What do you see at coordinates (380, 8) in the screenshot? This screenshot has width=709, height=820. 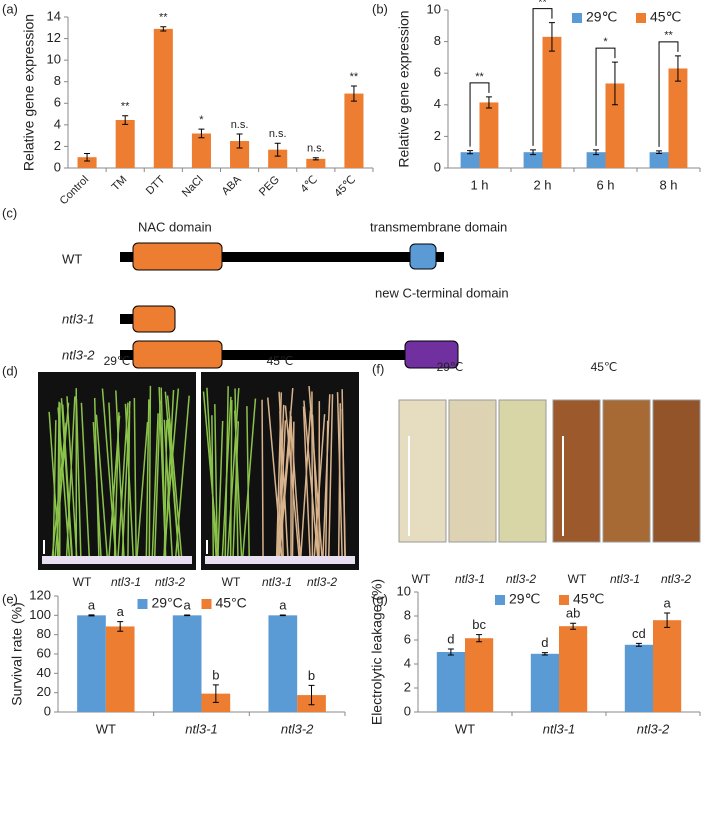 I see `panel-label: (b)` at bounding box center [380, 8].